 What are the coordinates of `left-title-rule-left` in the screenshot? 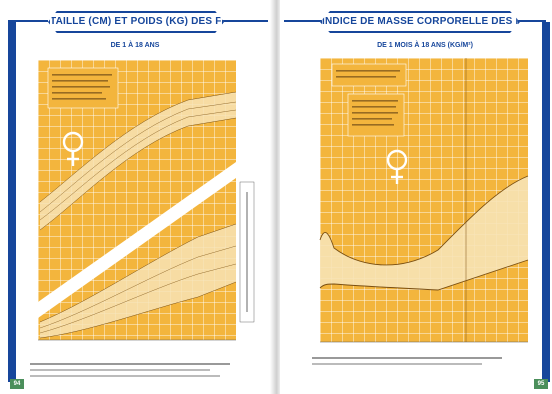 It's located at (28, 21).